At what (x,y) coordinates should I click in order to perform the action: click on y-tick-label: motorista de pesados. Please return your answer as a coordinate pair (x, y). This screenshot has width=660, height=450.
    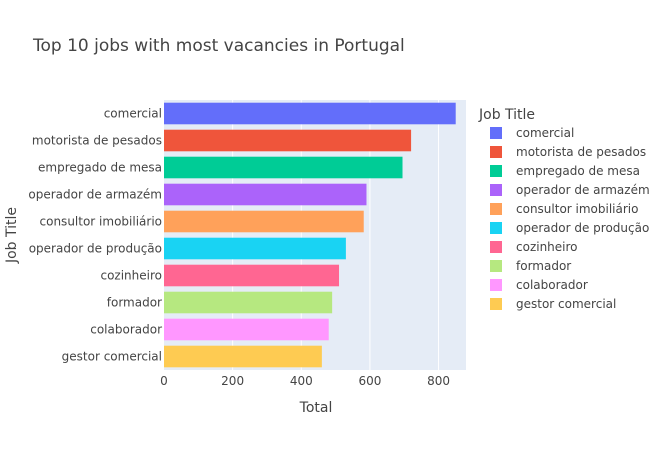
    Looking at the image, I should click on (97, 141).